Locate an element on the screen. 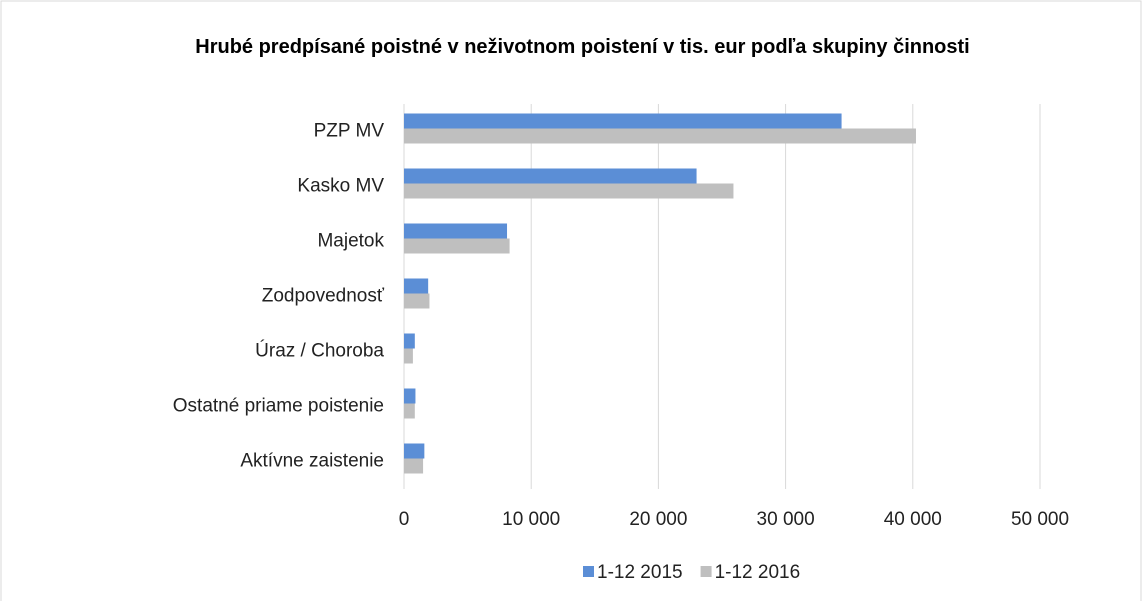 The width and height of the screenshot is (1142, 601). x-tick-label: 10 000 is located at coordinates (531, 519).